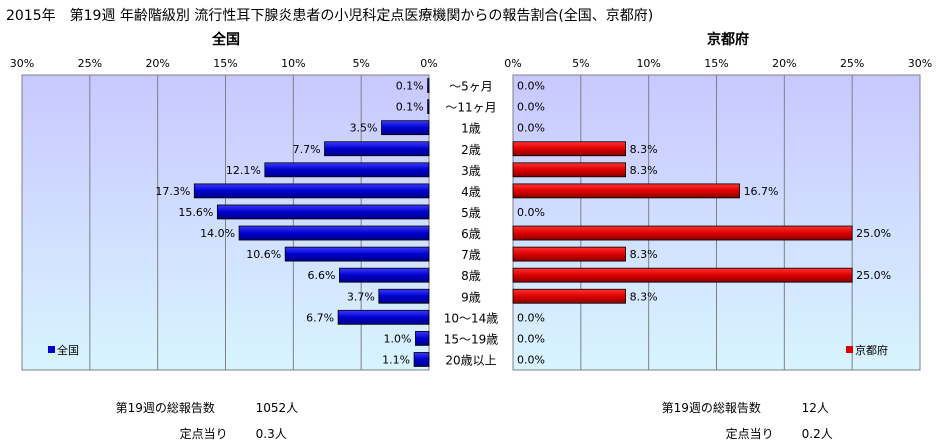  Describe the element at coordinates (471, 297) in the screenshot. I see `category-label: 9歳` at that location.